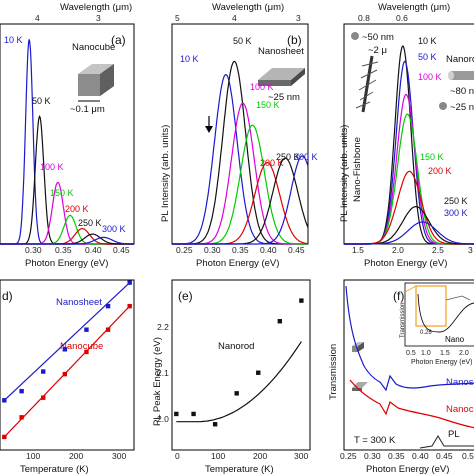 Image resolution: width=474 pixels, height=474 pixels. What do you see at coordinates (409, 338) in the screenshot?
I see `transmission-curve-nanosheet` at bounding box center [409, 338].